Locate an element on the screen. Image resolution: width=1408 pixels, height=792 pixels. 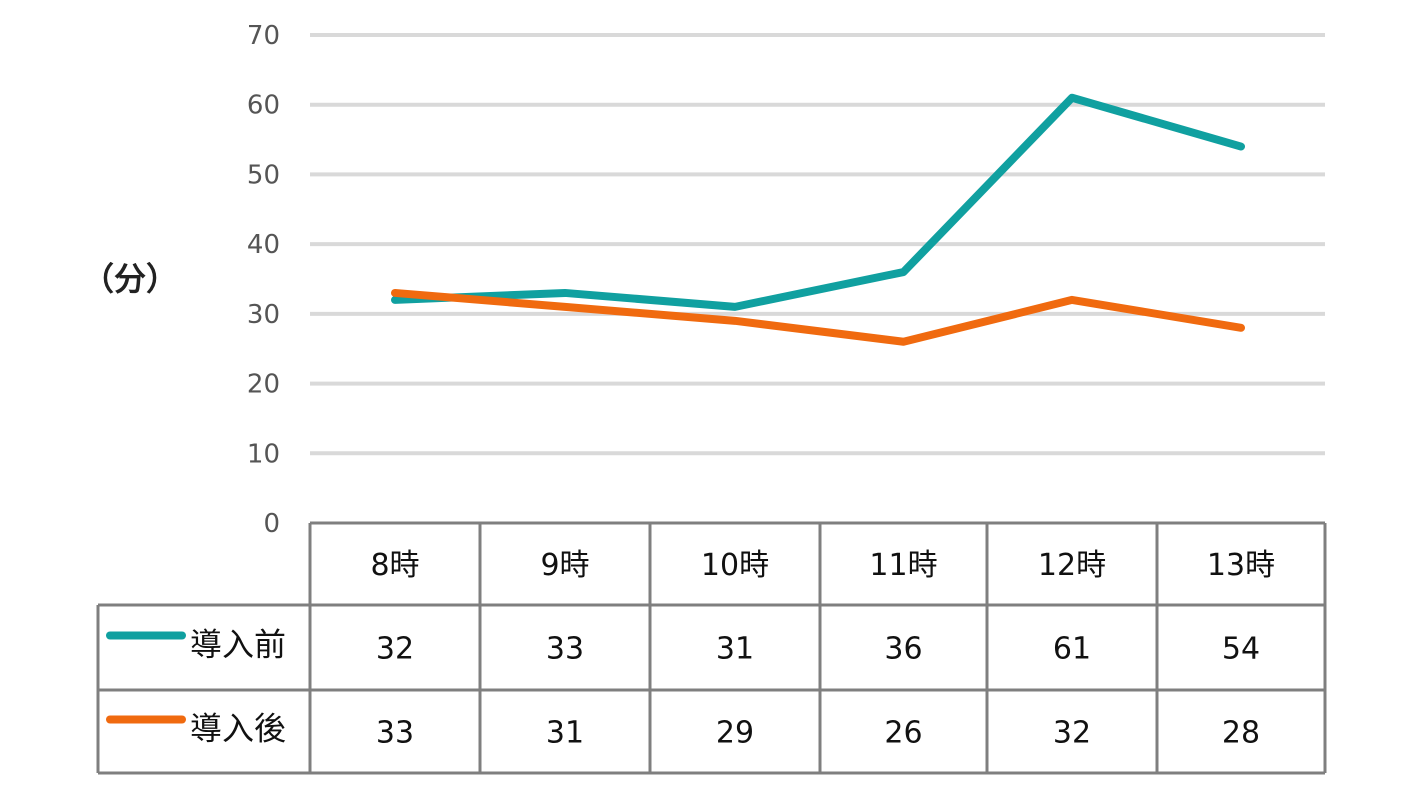
y-tick-label-20: 20 is located at coordinates (263, 385).